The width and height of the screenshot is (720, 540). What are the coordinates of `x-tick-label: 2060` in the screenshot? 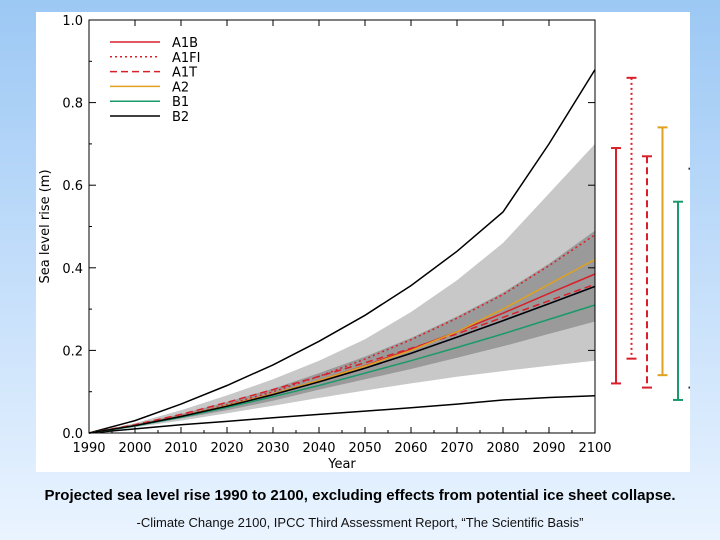 It's located at (410, 448).